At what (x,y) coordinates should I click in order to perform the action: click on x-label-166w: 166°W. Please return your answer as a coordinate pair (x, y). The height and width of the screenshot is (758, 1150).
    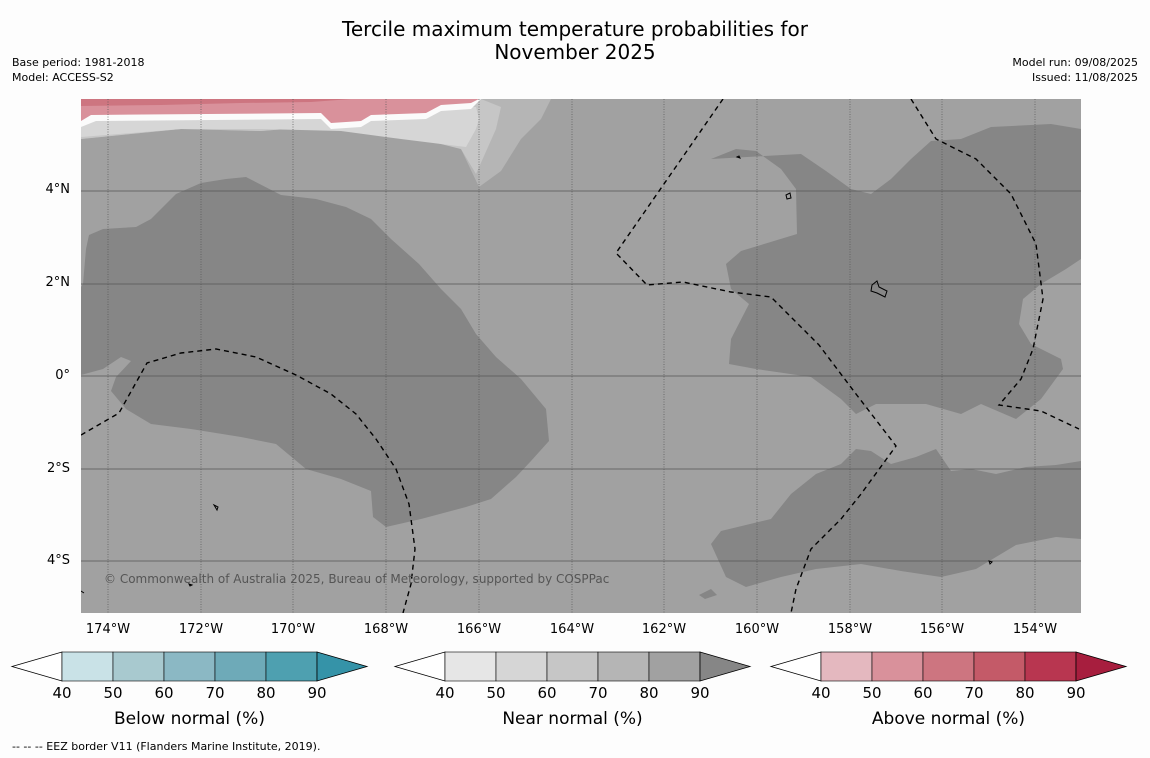
    Looking at the image, I should click on (479, 629).